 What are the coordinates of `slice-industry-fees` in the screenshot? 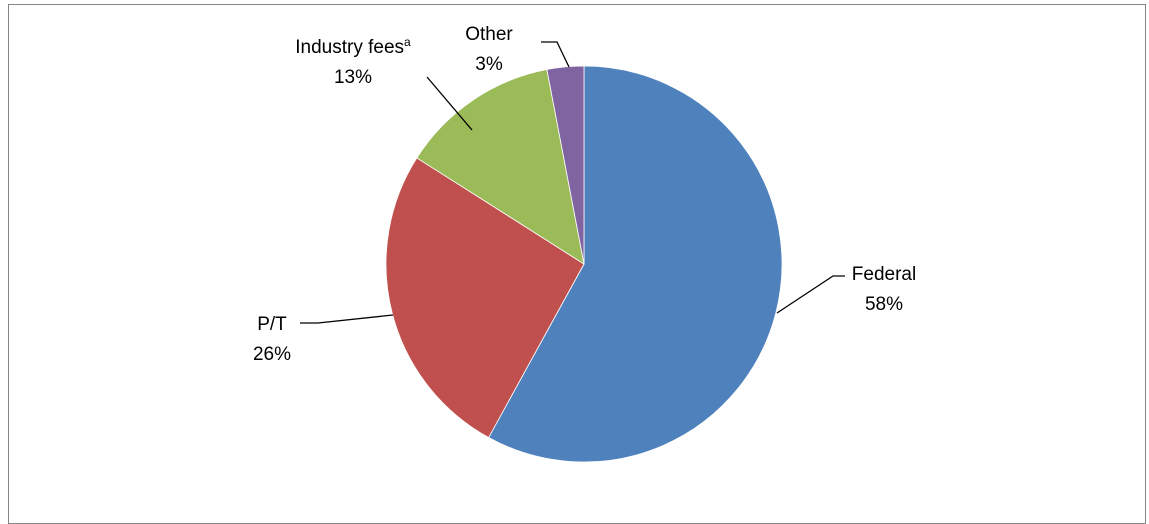 It's located at (500, 167).